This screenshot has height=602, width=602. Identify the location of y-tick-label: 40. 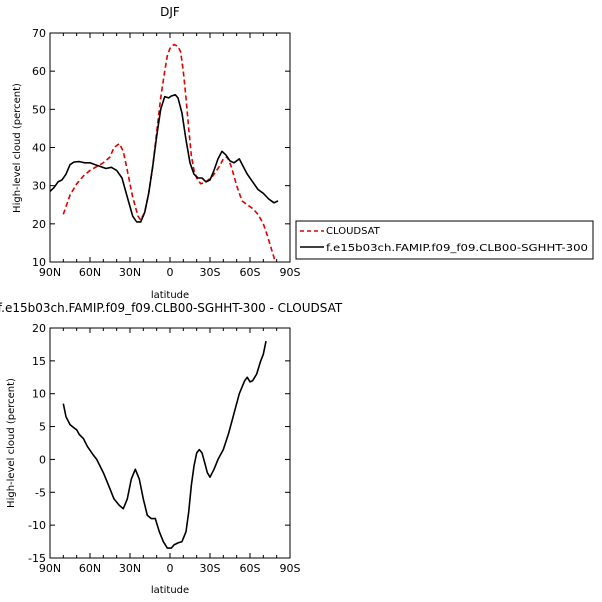
(39, 148).